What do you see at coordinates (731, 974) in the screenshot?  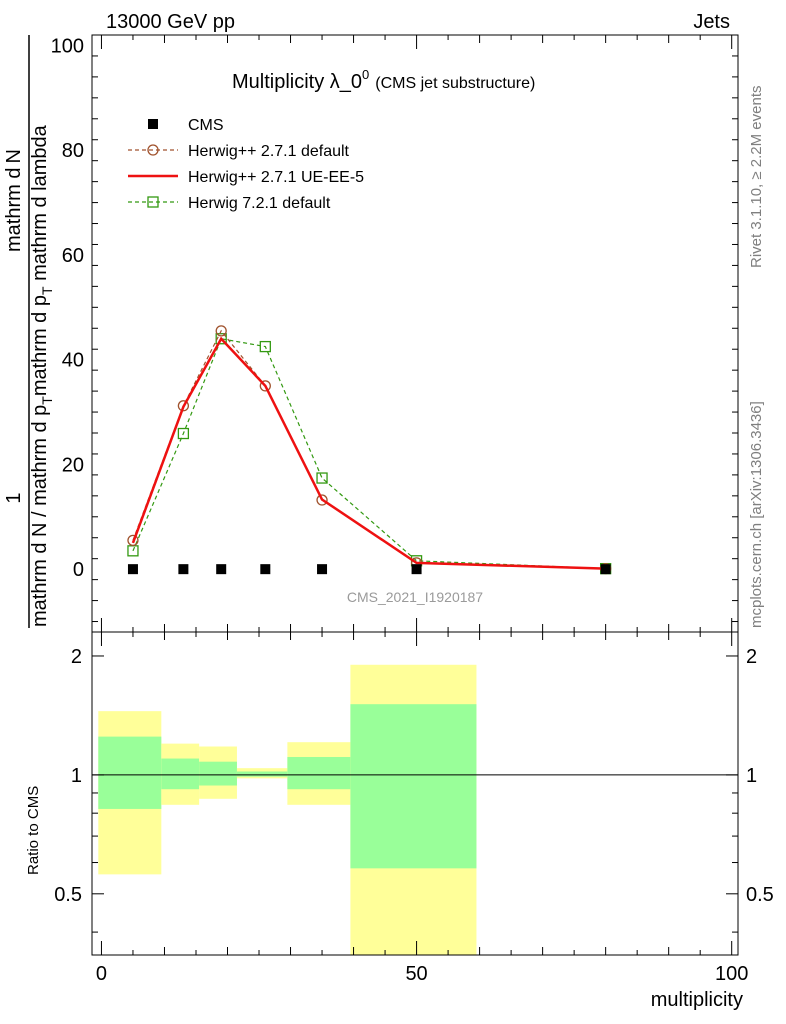 I see `x-tick-label: 100` at bounding box center [731, 974].